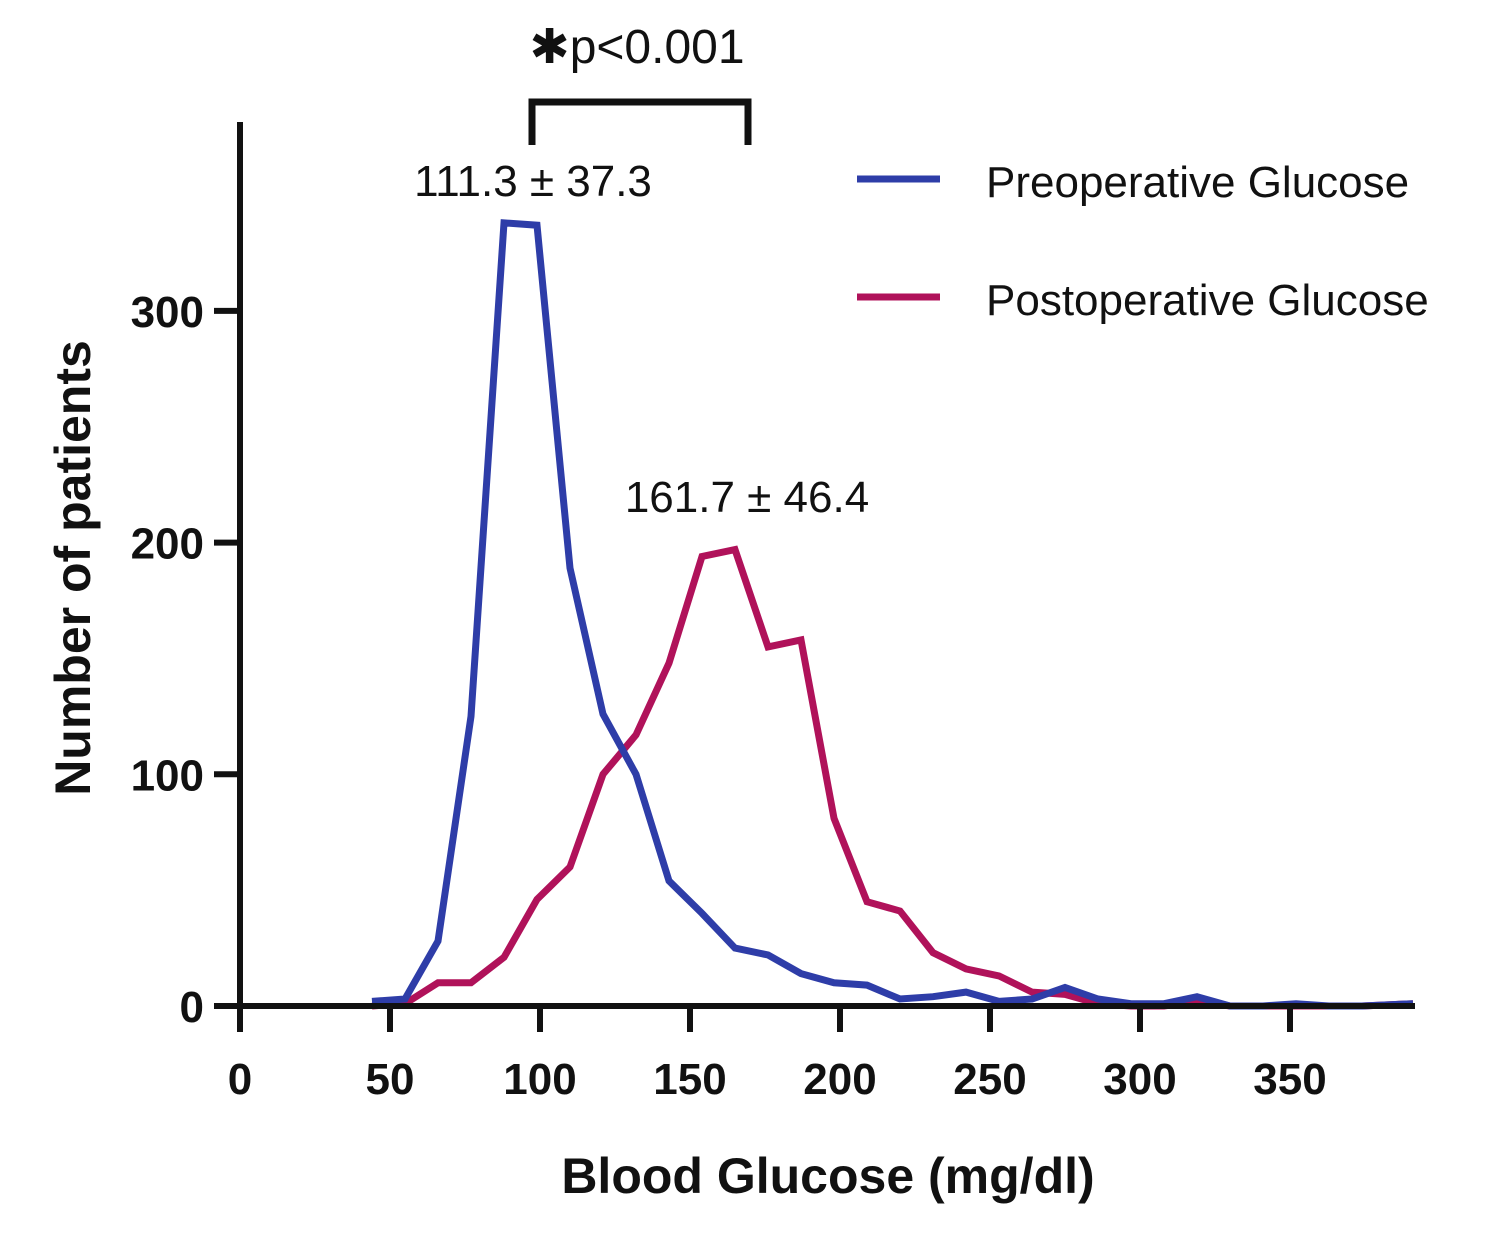  What do you see at coordinates (827, 1176) in the screenshot?
I see `x-axis-title: Blood Glucose (mg/dl)` at bounding box center [827, 1176].